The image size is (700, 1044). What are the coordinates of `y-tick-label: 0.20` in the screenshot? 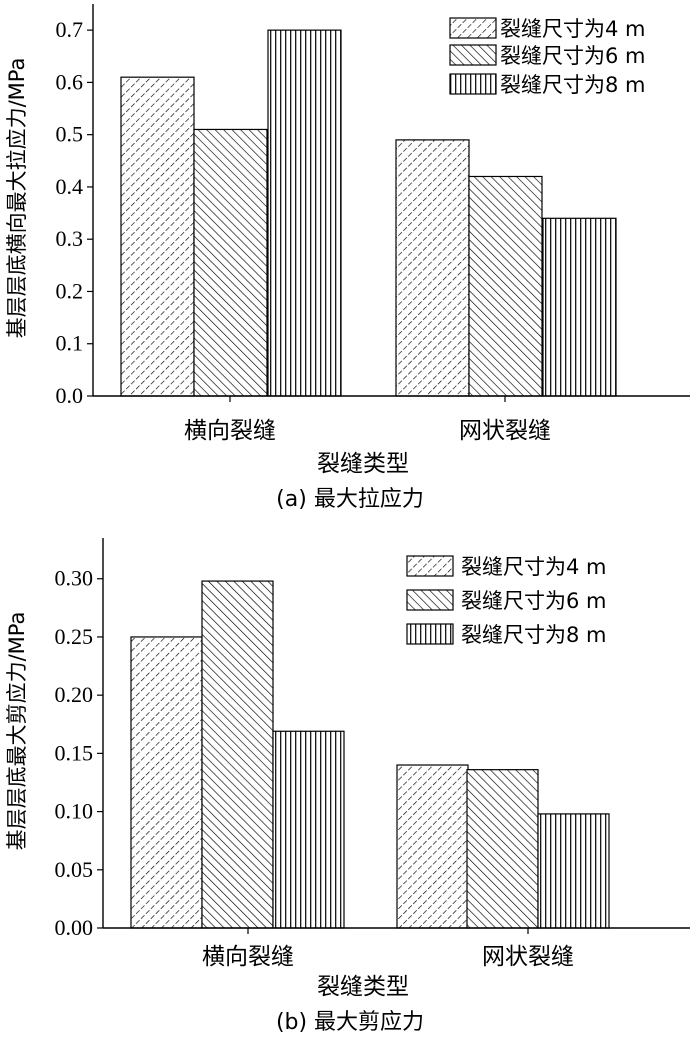 It's located at (74, 694).